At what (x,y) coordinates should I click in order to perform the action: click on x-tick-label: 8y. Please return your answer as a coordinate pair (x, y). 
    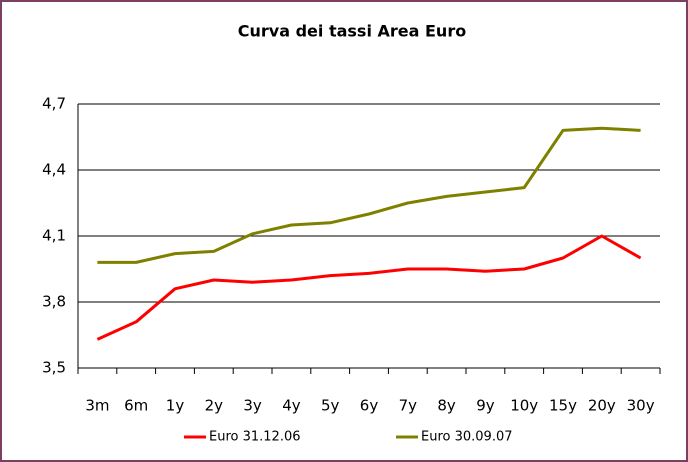
    Looking at the image, I should click on (446, 406).